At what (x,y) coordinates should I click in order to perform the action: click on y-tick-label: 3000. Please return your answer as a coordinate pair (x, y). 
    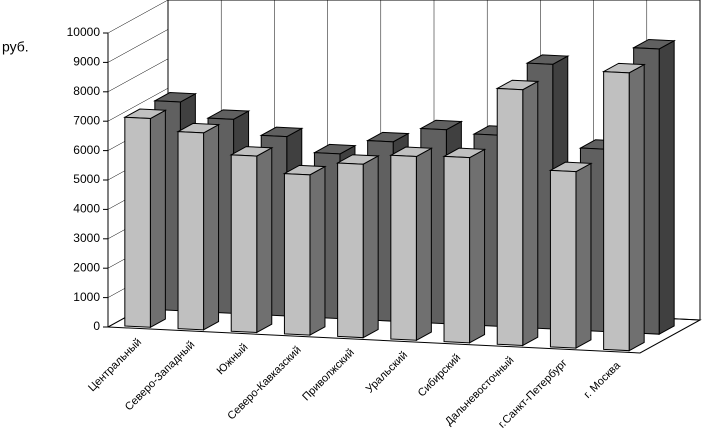
    Looking at the image, I should click on (86, 238).